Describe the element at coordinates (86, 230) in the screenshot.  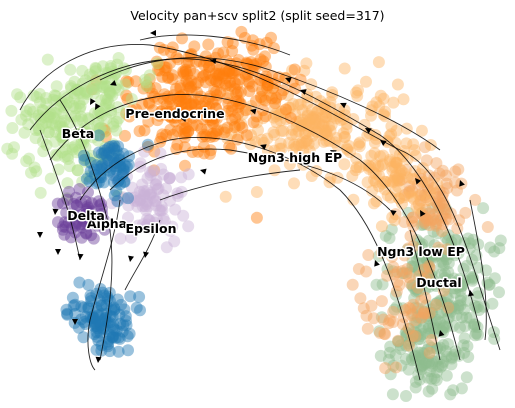
I see `velocity-streamline` at that location.